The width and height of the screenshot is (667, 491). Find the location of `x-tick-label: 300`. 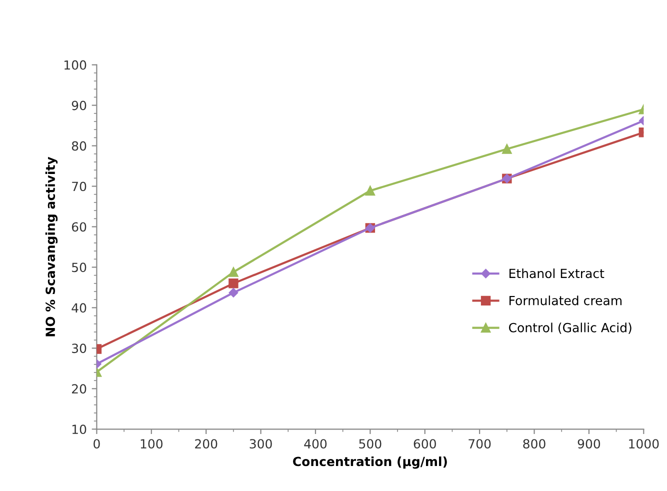

x-tick-label: 300 is located at coordinates (261, 444).